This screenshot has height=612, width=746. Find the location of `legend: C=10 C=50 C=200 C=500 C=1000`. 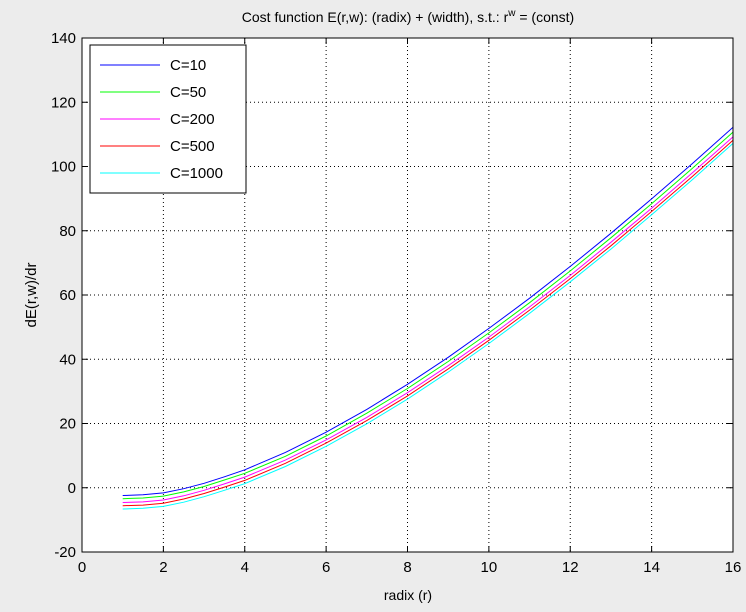

legend: C=10 C=50 C=200 C=500 C=1000 is located at coordinates (168, 119).